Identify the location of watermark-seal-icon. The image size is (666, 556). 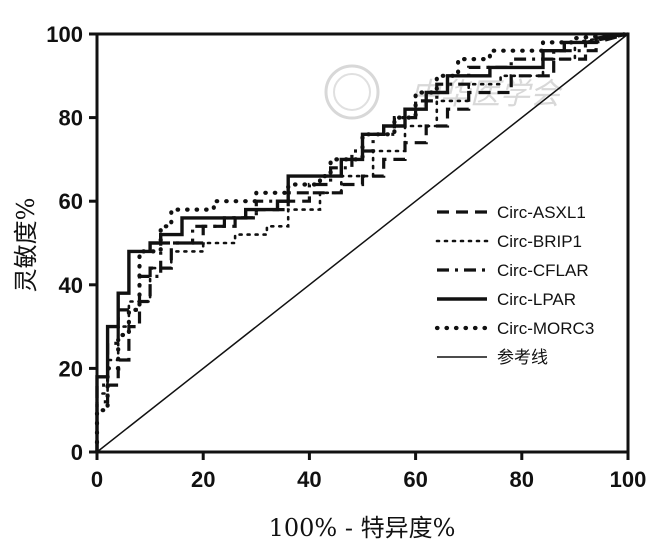
(352, 92).